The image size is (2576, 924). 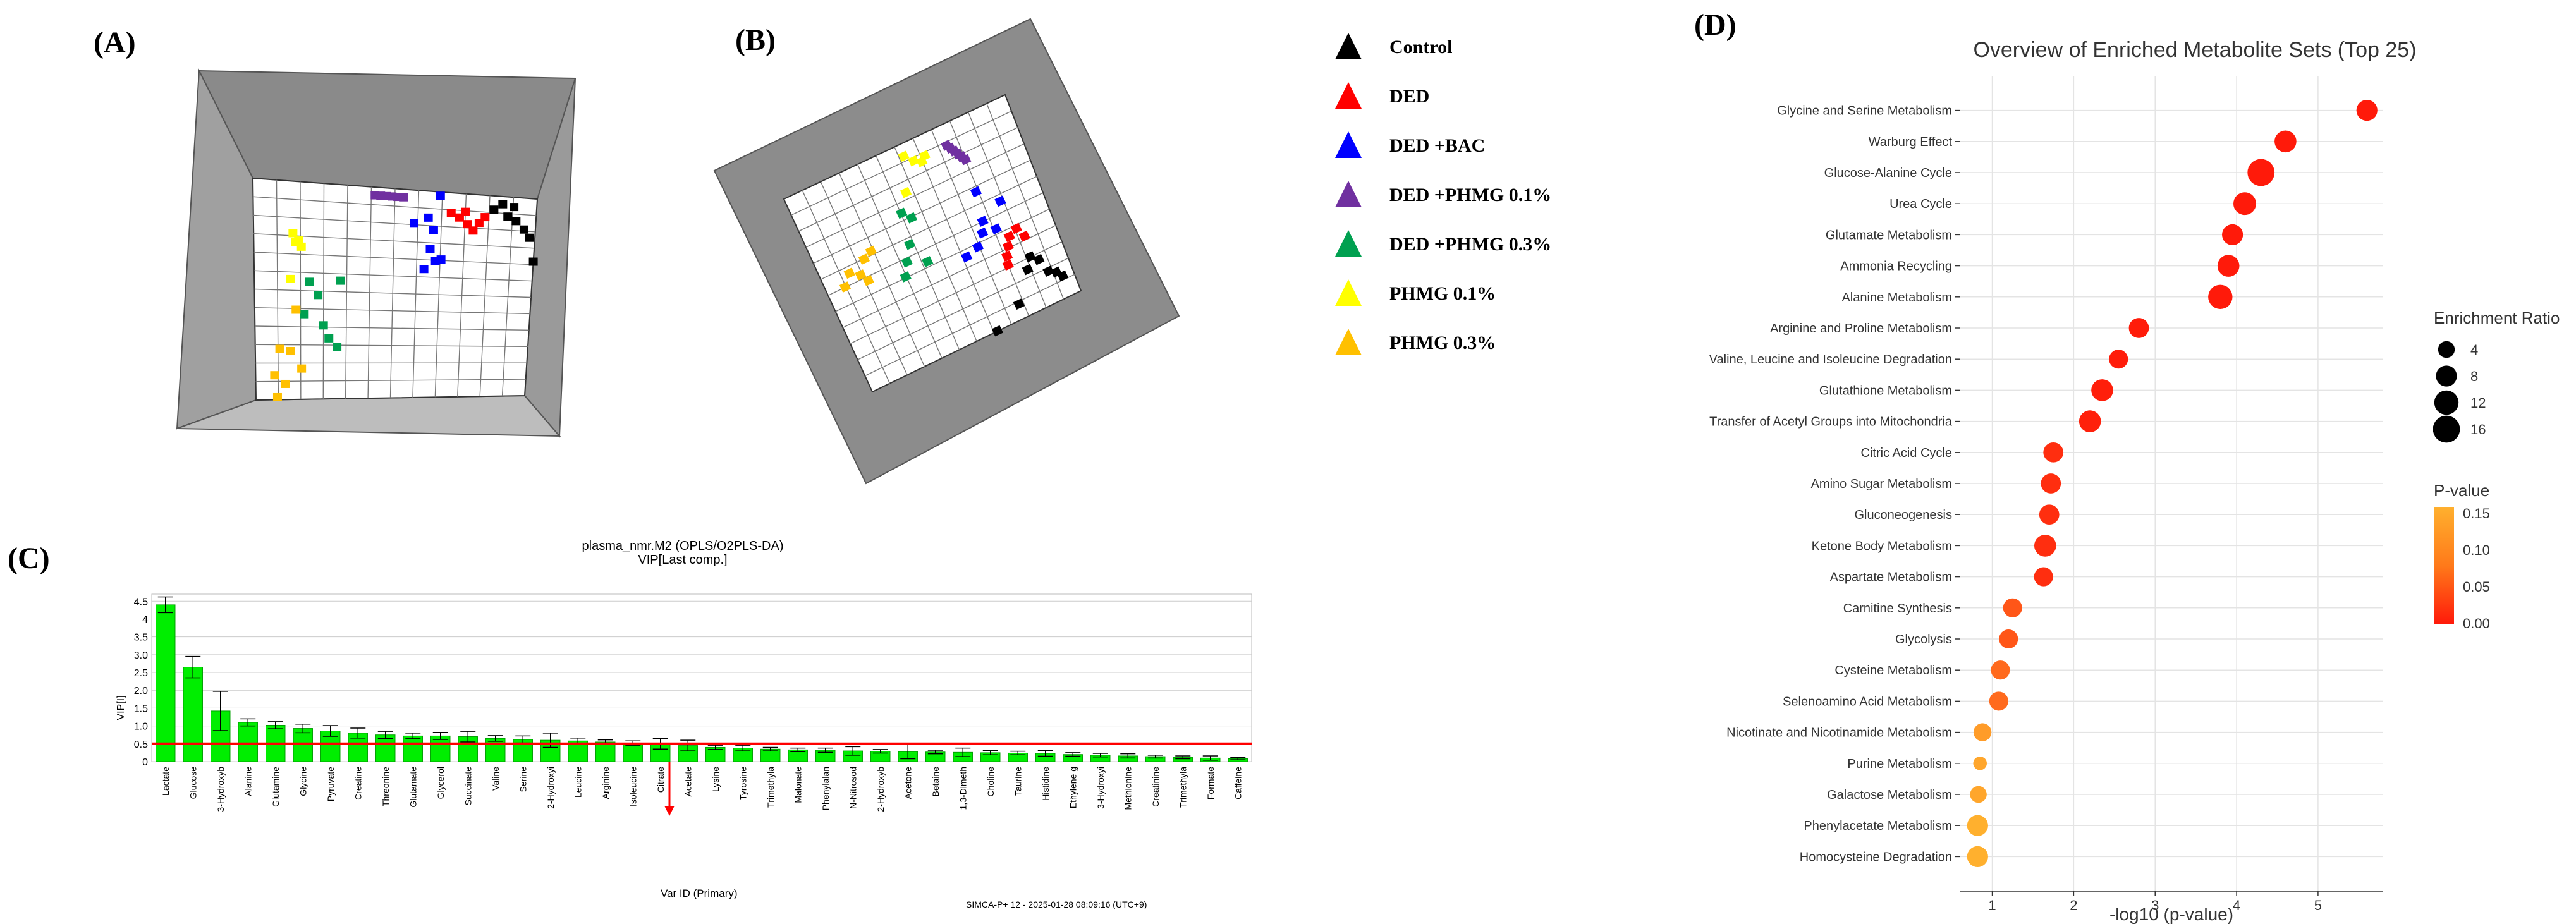 I want to click on panel-label-c: (C), so click(x=29, y=558).